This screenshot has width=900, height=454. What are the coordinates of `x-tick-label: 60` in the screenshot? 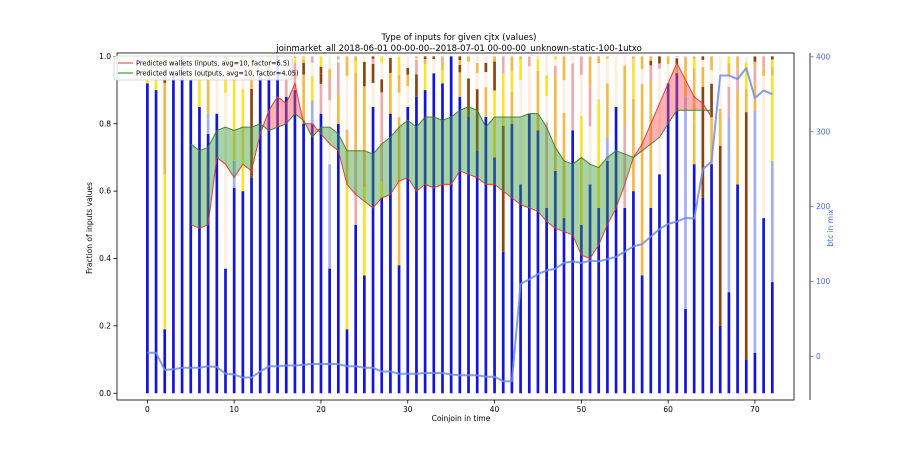 It's located at (668, 409).